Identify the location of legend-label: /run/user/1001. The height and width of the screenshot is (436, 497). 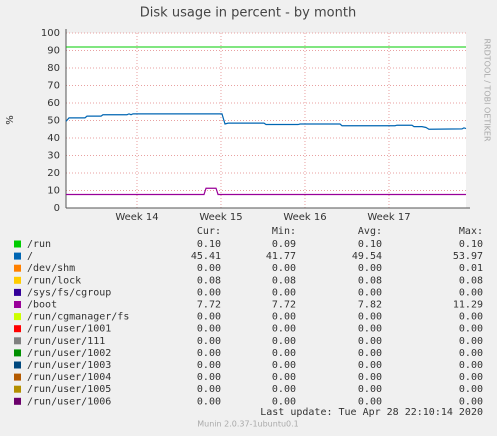
(69, 329).